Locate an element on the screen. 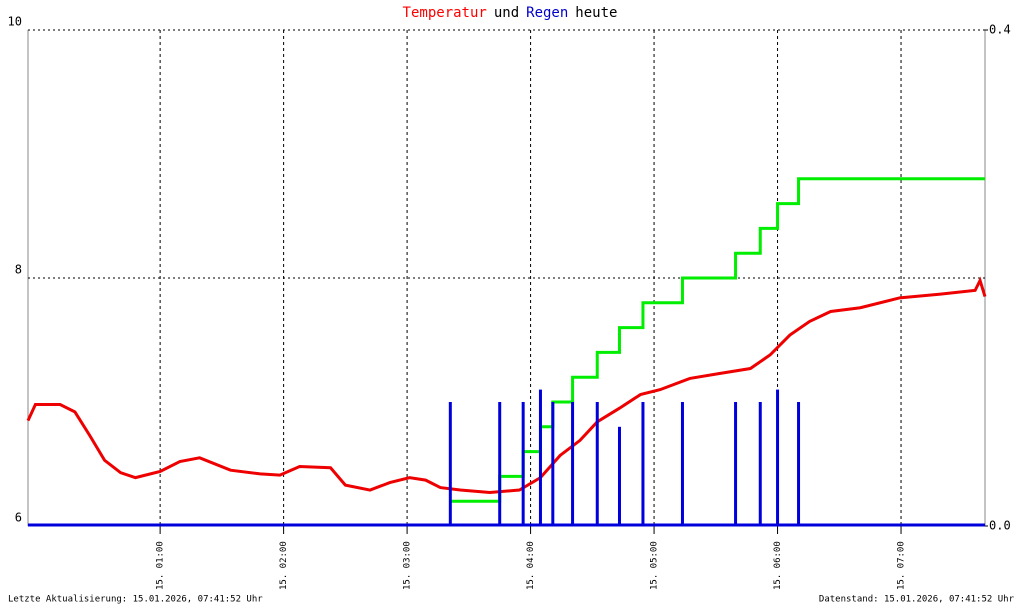 The image size is (1020, 606). y-tick-label: 6 is located at coordinates (18, 518).